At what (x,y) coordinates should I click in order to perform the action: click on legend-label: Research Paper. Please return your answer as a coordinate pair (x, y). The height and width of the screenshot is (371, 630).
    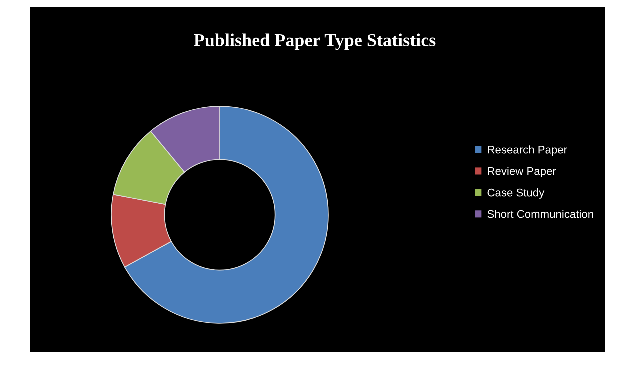
    Looking at the image, I should click on (528, 151).